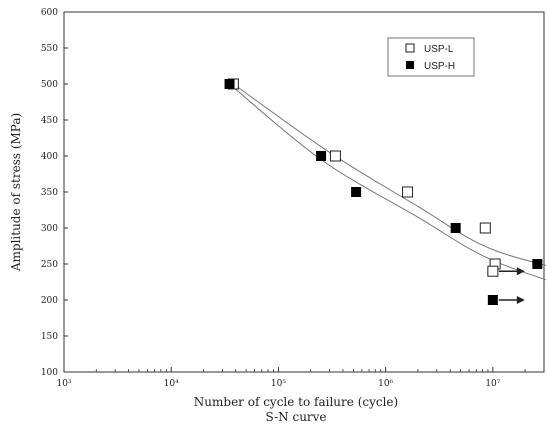  What do you see at coordinates (439, 49) in the screenshot?
I see `legend-label-usp-l: USP-L` at bounding box center [439, 49].